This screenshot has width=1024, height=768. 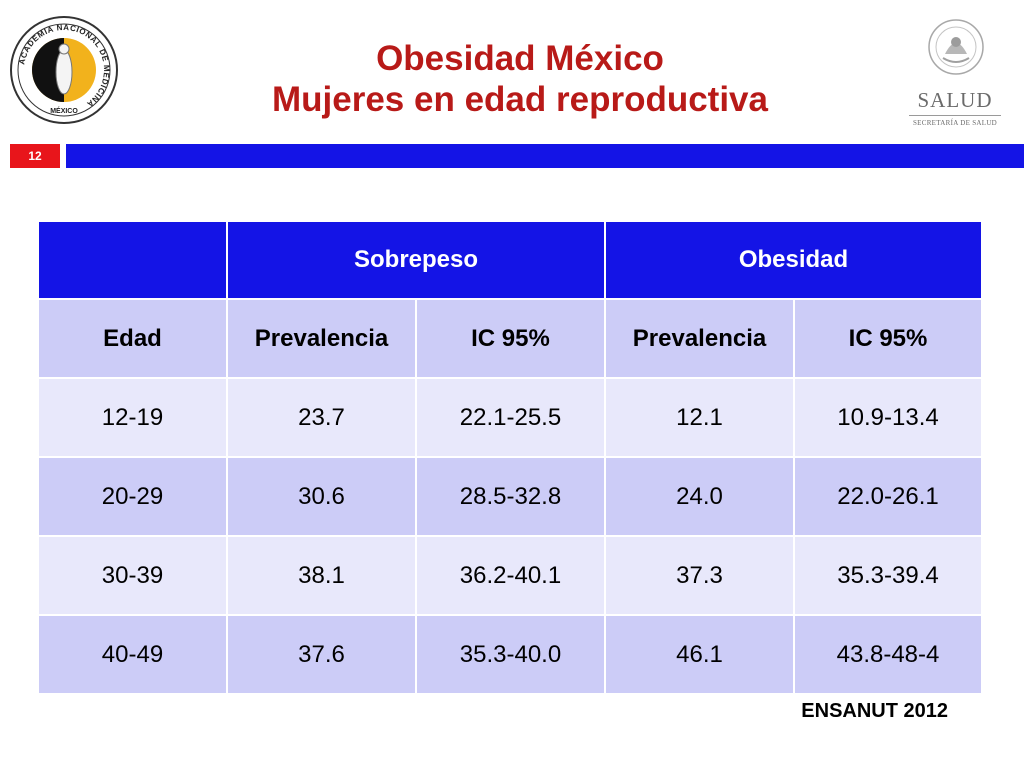 What do you see at coordinates (35, 156) in the screenshot?
I see `slide-number: 12` at bounding box center [35, 156].